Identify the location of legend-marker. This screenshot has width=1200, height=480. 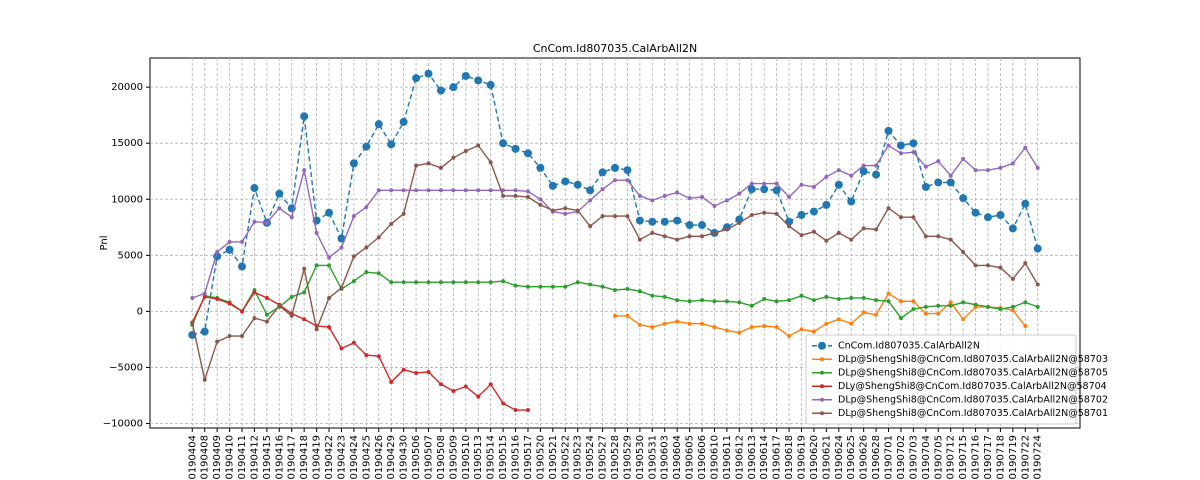
(822, 413).